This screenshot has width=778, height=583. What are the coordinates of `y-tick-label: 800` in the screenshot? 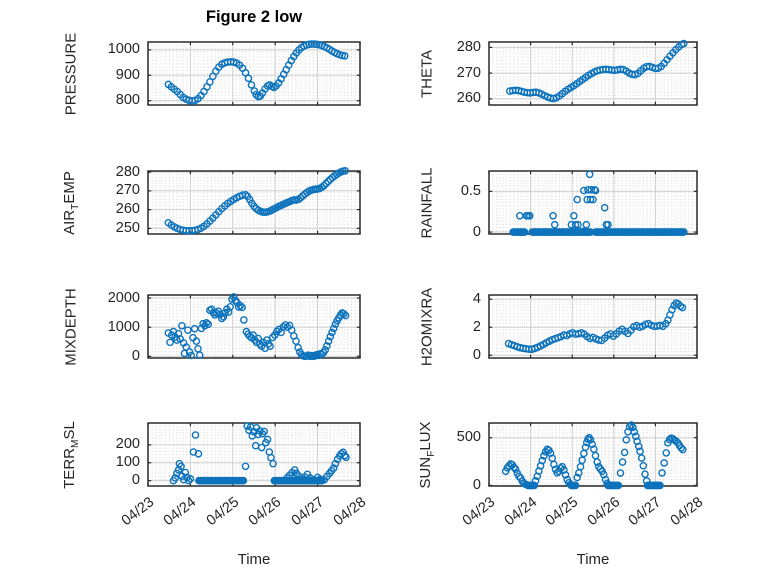 It's located at (127, 100).